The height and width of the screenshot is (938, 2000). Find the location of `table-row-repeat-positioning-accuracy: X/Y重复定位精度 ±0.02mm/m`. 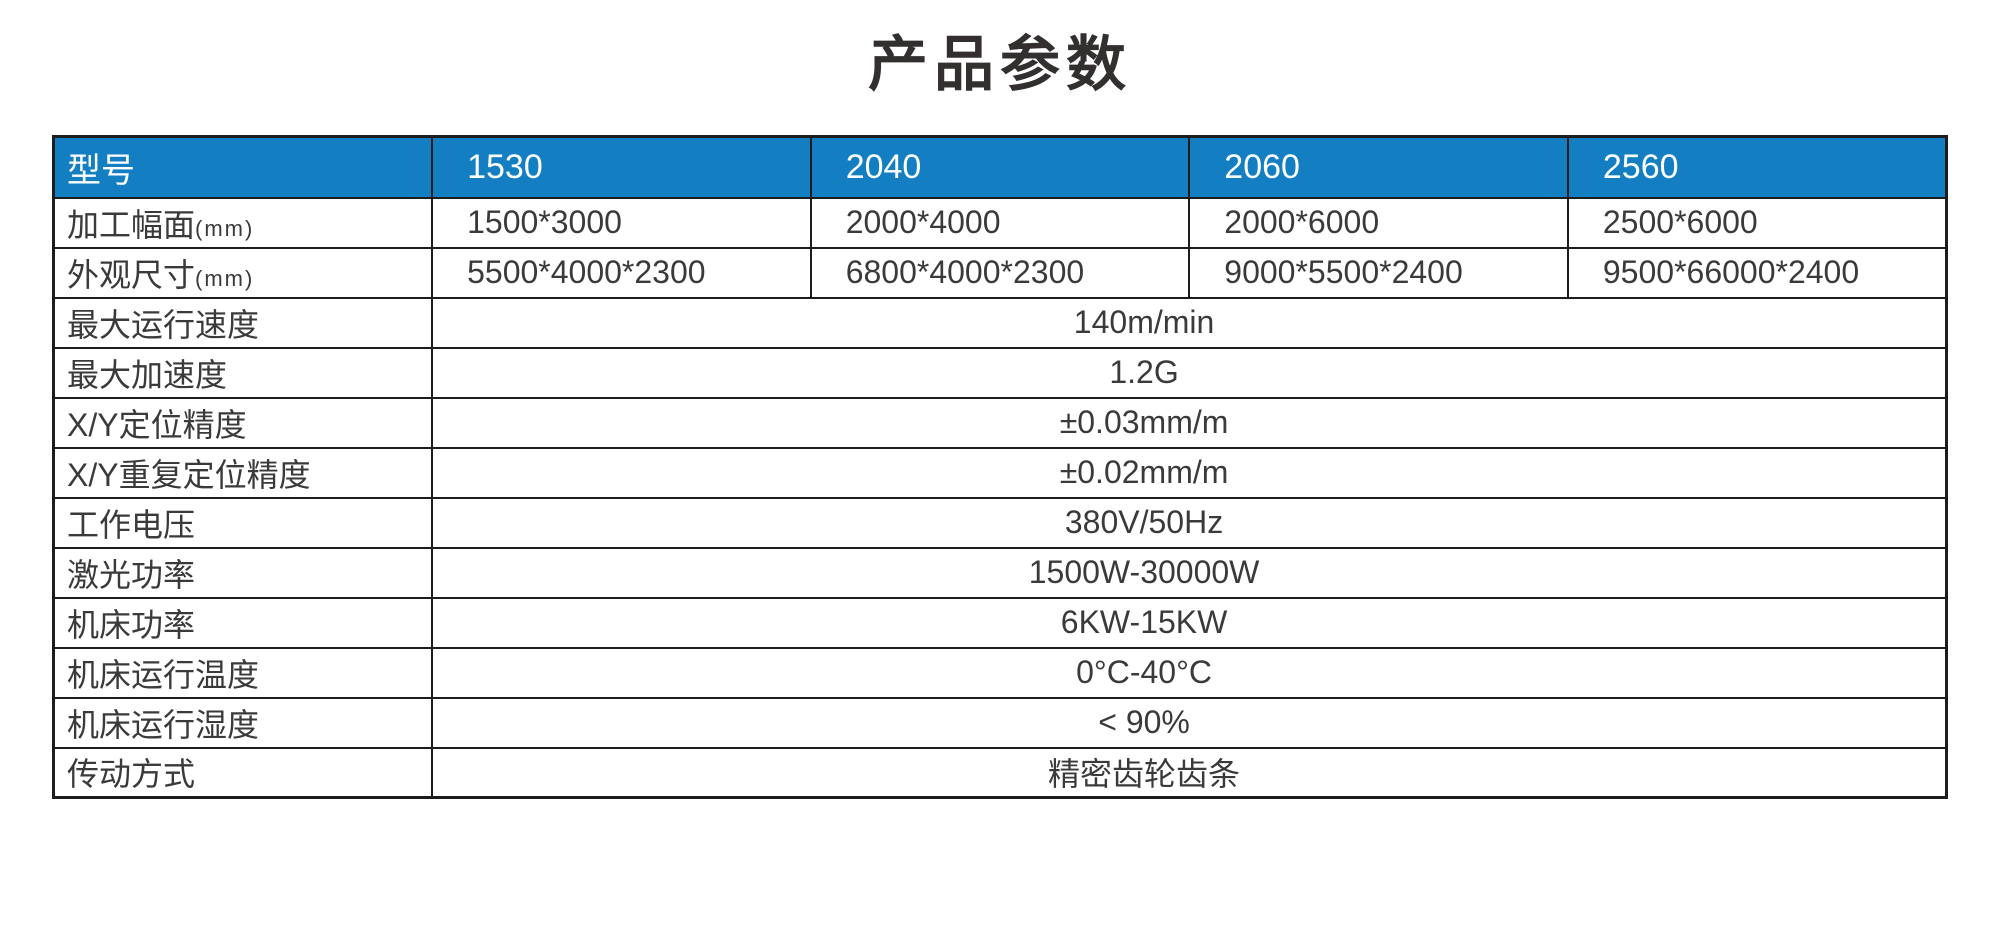

table-row-repeat-positioning-accuracy: X/Y重复定位精度 ±0.02mm/m is located at coordinates (1000, 472).